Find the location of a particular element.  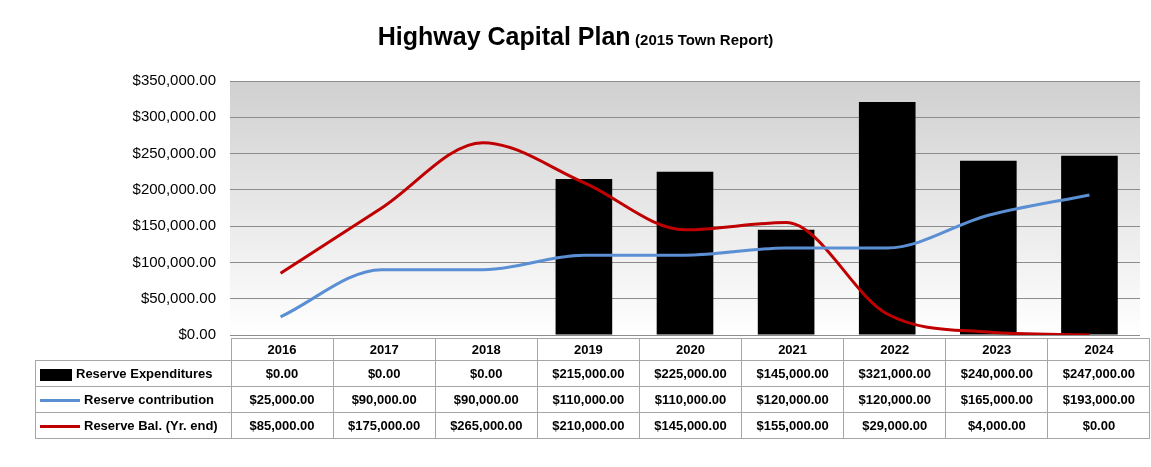

y-tick-label: $150,000.00 is located at coordinates (174, 225).